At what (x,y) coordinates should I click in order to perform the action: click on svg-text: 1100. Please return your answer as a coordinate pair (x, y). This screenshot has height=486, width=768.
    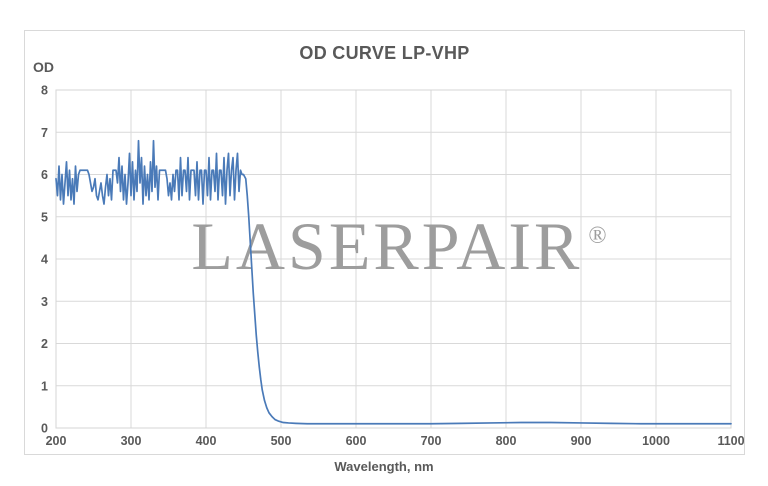
    Looking at the image, I should click on (730, 441).